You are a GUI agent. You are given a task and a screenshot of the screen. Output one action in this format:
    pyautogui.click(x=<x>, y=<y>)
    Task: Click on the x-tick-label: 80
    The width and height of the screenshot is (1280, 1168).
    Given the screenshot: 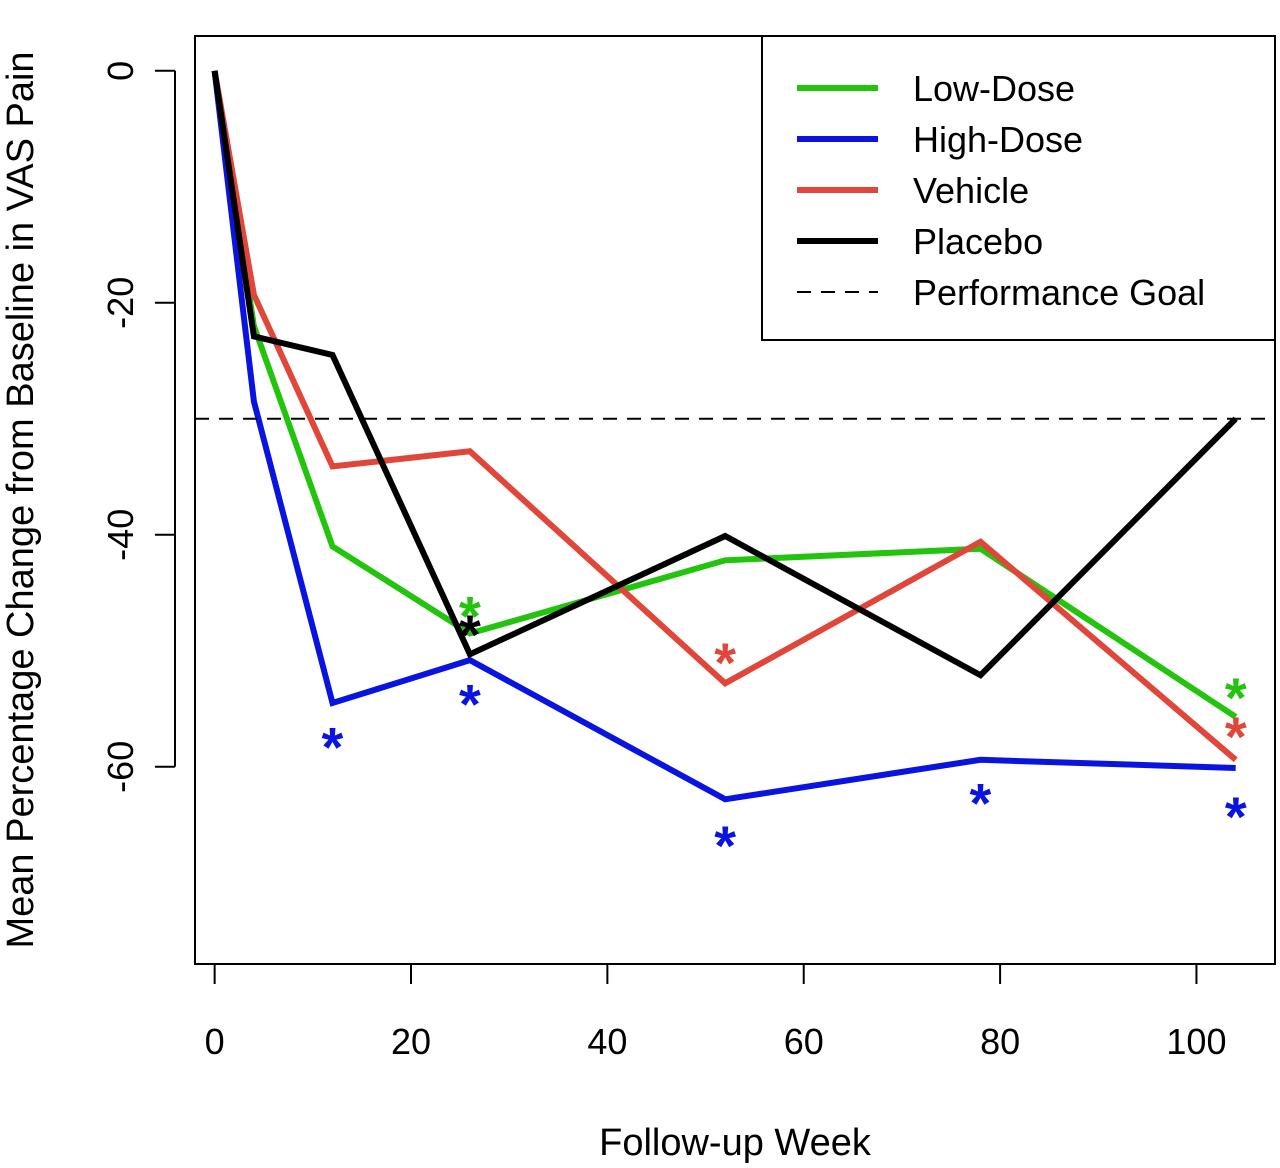 What is the action you would take?
    pyautogui.click(x=1000, y=1041)
    